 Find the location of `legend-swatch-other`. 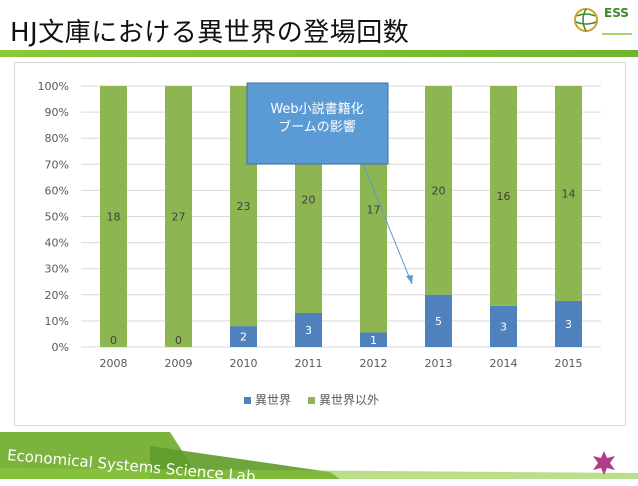

legend-swatch-other is located at coordinates (311, 400).